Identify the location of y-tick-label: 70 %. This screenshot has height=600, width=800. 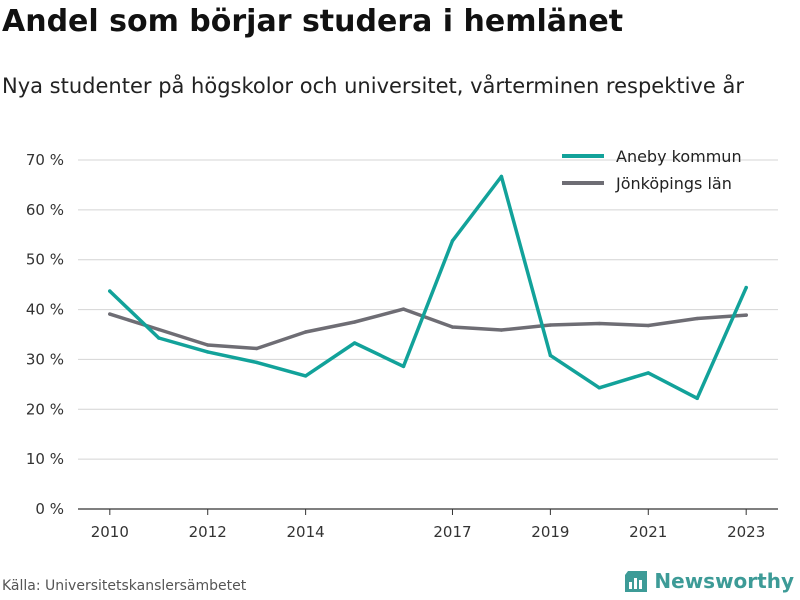
(45, 160).